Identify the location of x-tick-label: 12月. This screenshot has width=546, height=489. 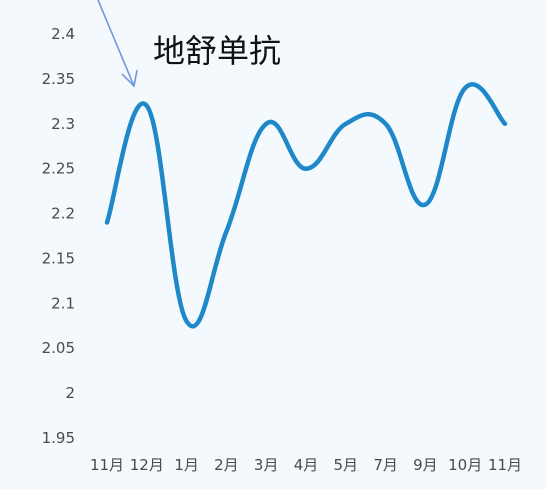
(147, 465).